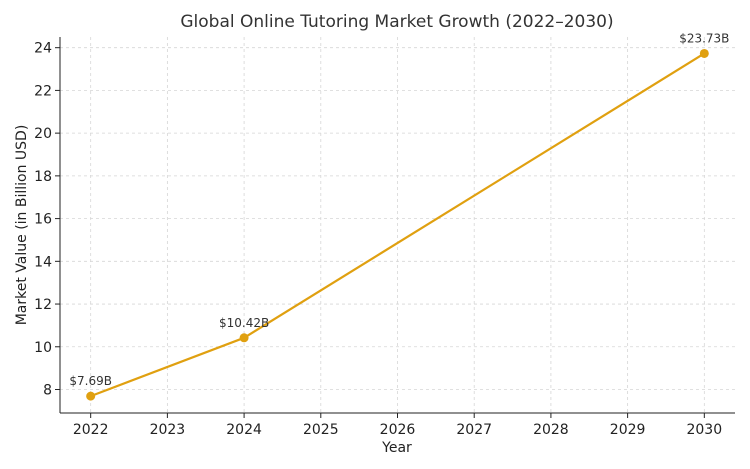  Describe the element at coordinates (90, 381) in the screenshot. I see `data-label: $7.69B` at that location.